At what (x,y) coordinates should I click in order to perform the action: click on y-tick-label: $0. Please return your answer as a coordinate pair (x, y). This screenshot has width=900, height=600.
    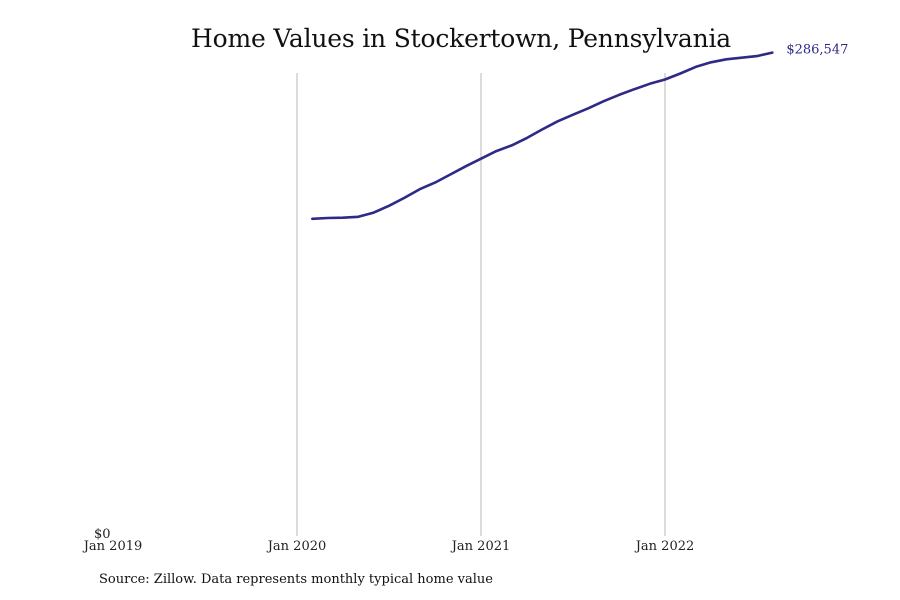
    Looking at the image, I should click on (102, 534).